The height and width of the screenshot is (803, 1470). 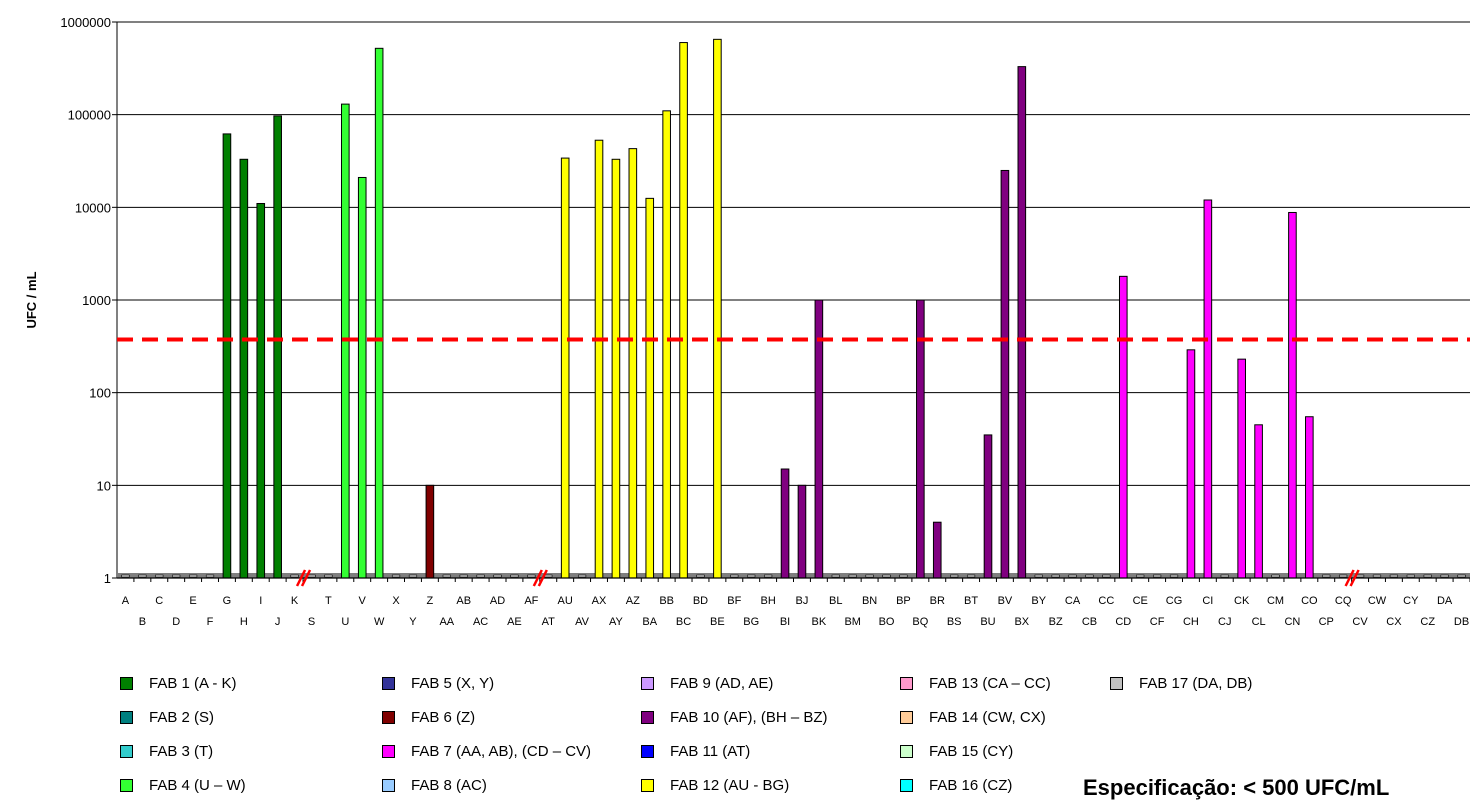 I want to click on x-tick-label: BX, so click(x=1021, y=622).